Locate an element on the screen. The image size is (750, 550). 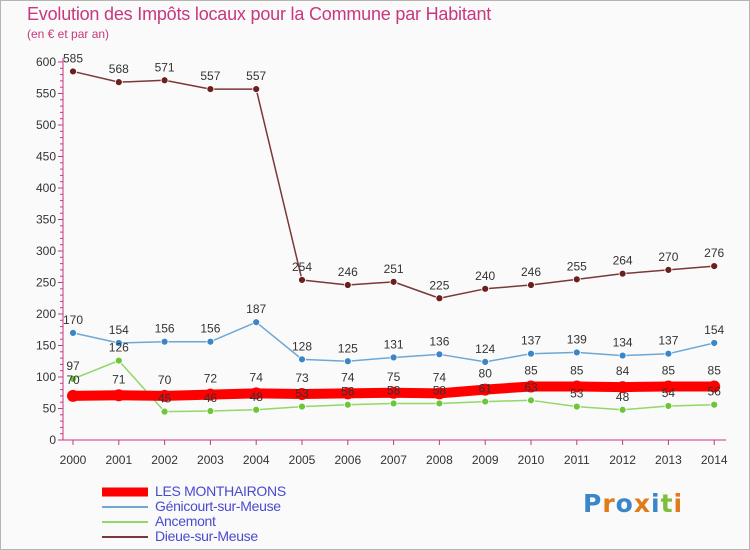
legend-label: Ancemont is located at coordinates (185, 521).